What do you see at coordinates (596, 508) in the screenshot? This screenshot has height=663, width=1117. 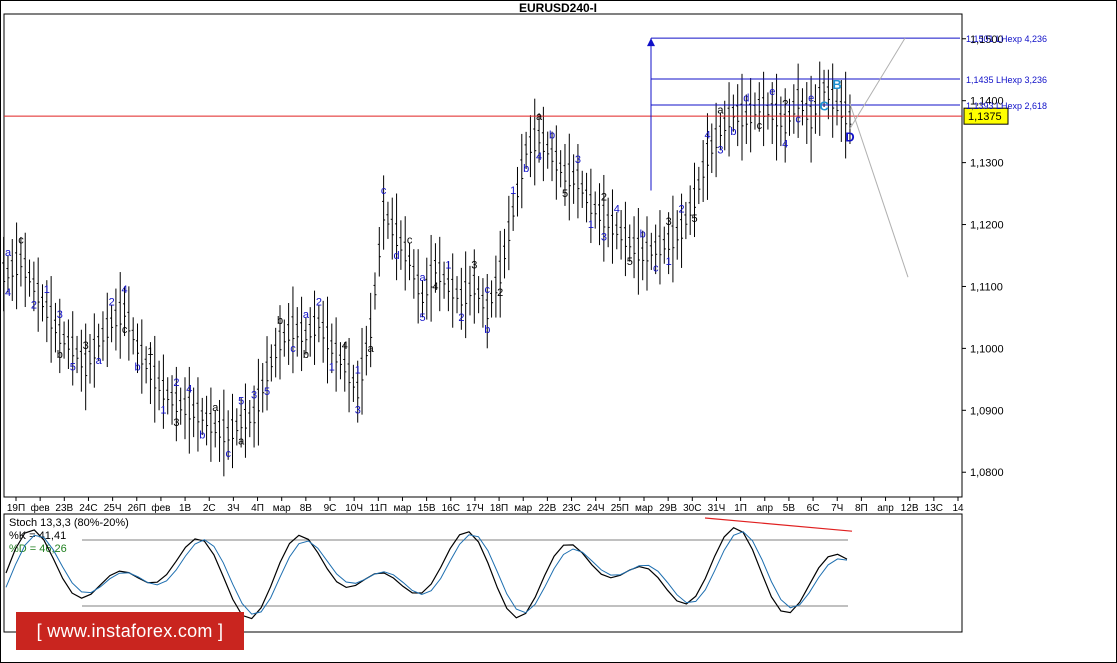 I see `time-tick-label: 24Ч` at bounding box center [596, 508].